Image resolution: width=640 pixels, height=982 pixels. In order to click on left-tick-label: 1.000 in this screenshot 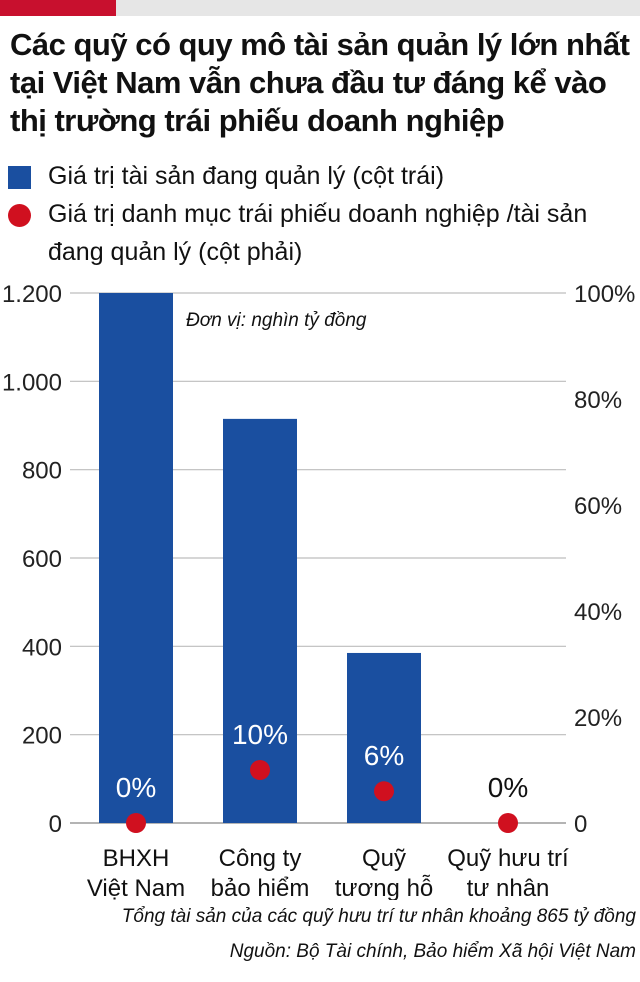, I will do `click(32, 382)`.